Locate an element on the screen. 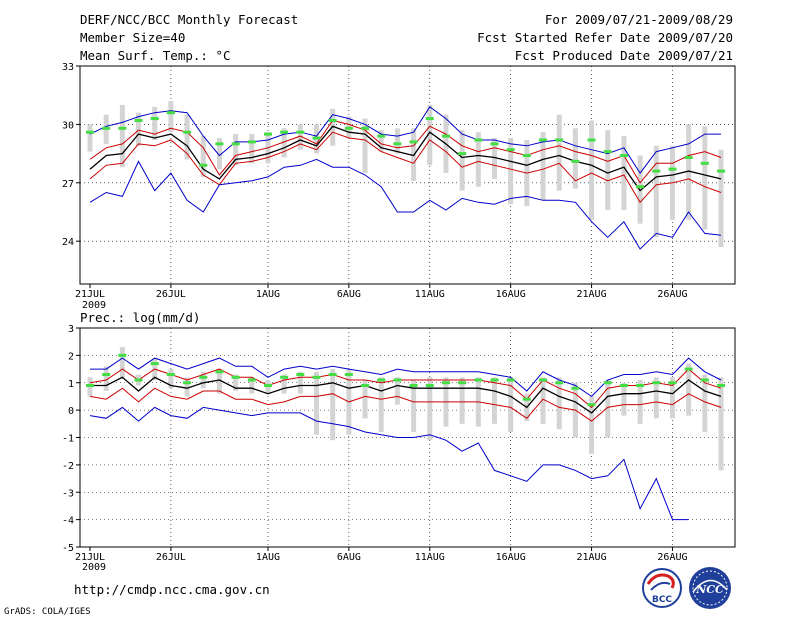 The width and height of the screenshot is (800, 618). ncc-logo-inner-ring is located at coordinates (710, 588).